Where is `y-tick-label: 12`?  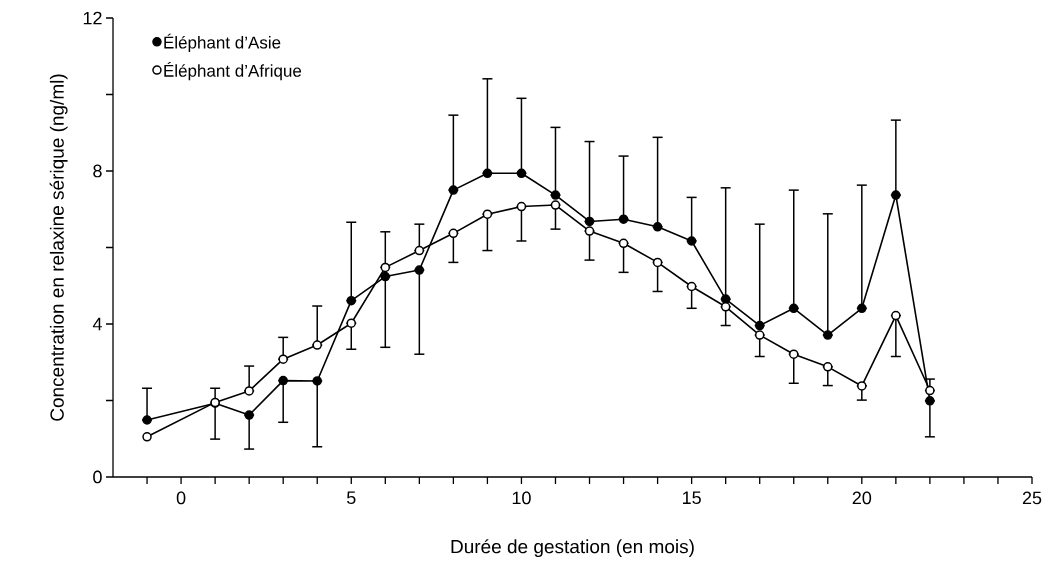
y-tick-label: 12 is located at coordinates (92, 18).